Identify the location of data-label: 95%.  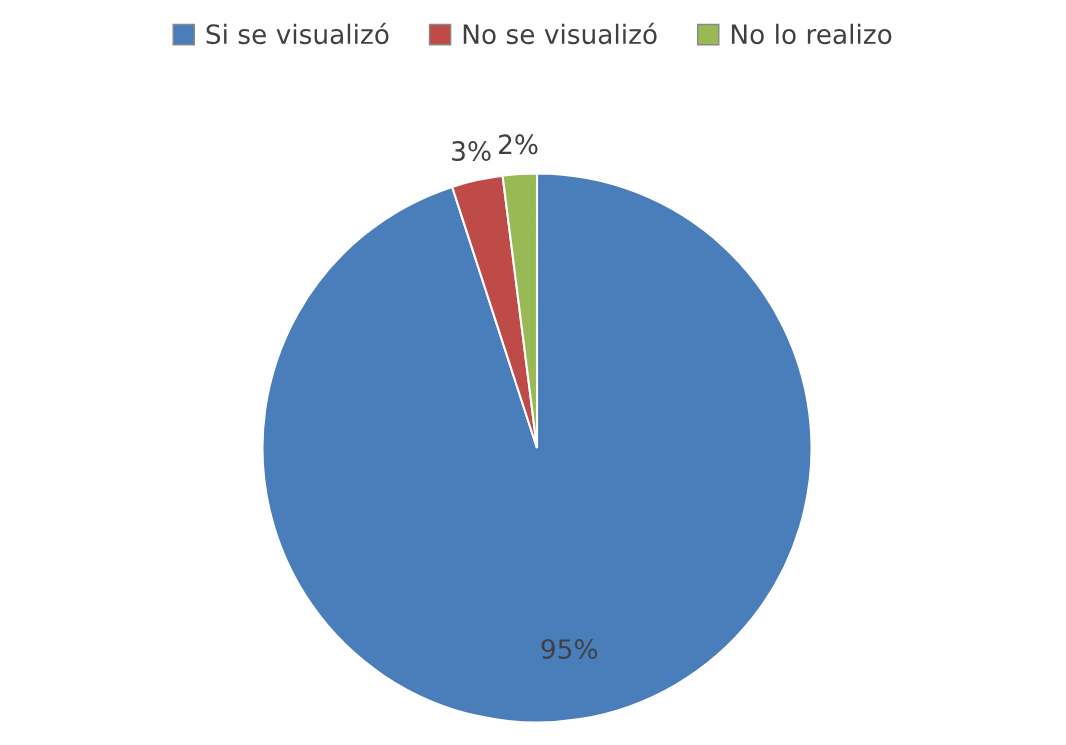
(569, 649).